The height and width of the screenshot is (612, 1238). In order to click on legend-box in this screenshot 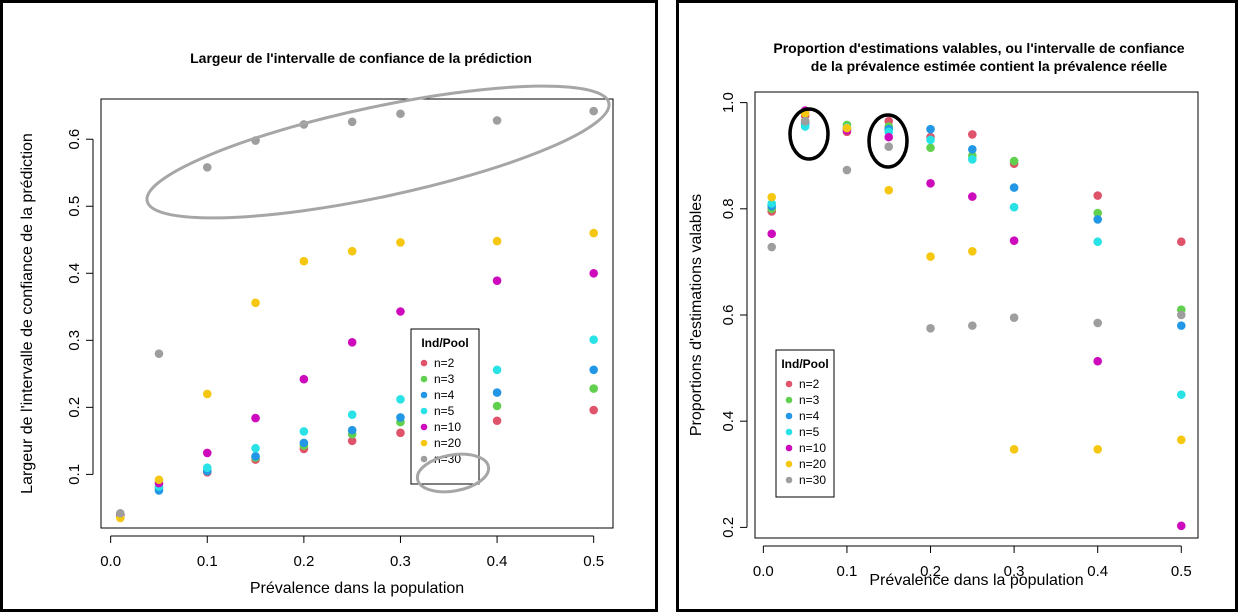, I will do `click(805, 423)`.